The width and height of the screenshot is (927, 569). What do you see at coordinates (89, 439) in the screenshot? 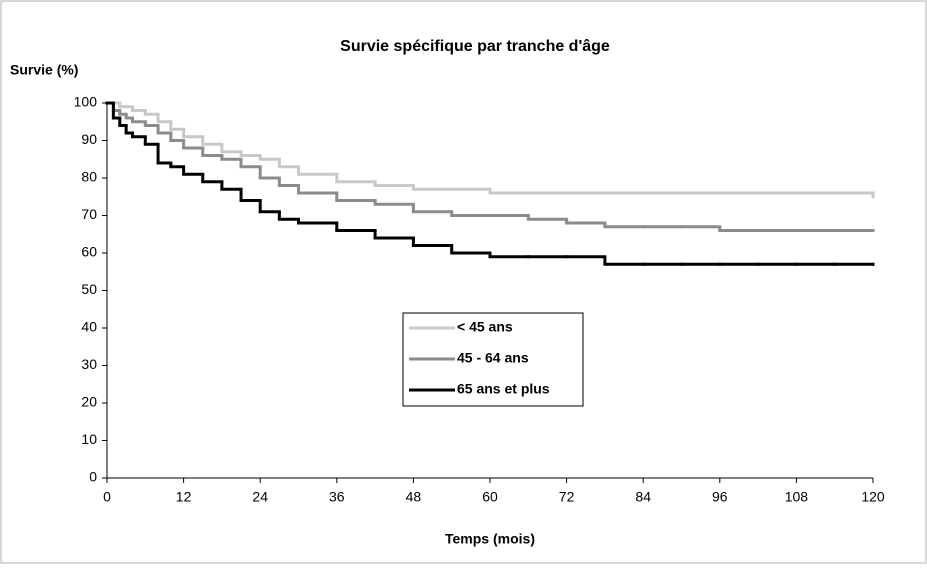
I see `y-tick-label: 10` at bounding box center [89, 439].